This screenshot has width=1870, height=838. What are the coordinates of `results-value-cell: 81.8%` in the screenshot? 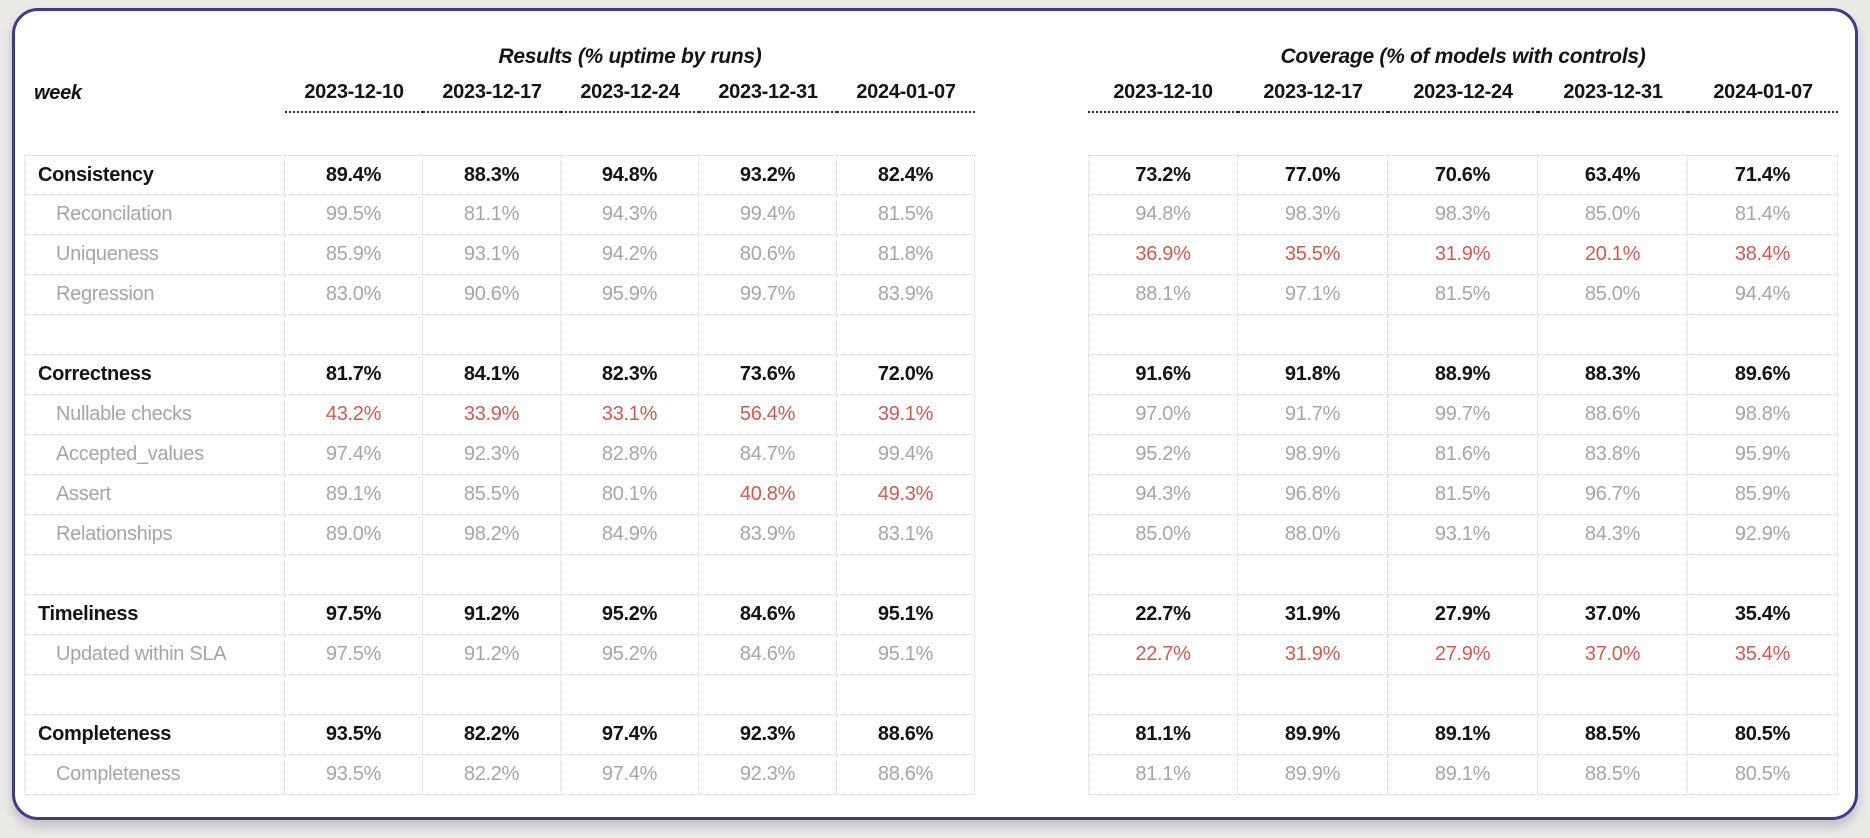 It's located at (906, 255).